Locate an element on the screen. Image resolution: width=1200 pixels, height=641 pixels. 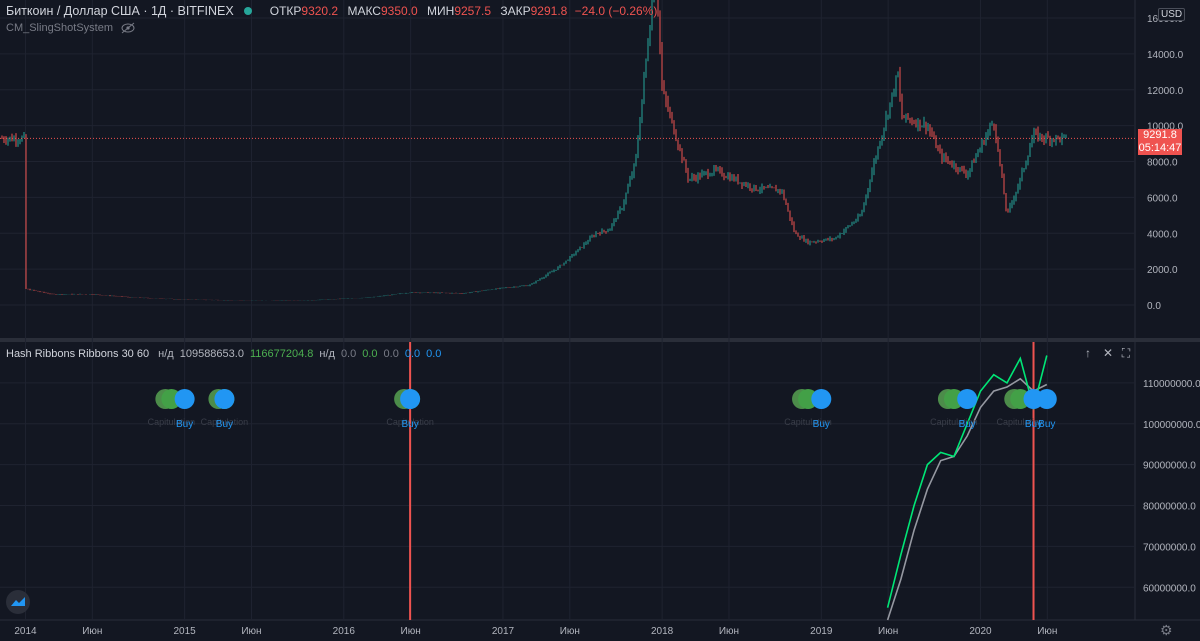
hash-fast-ma-line is located at coordinates (967, 481).